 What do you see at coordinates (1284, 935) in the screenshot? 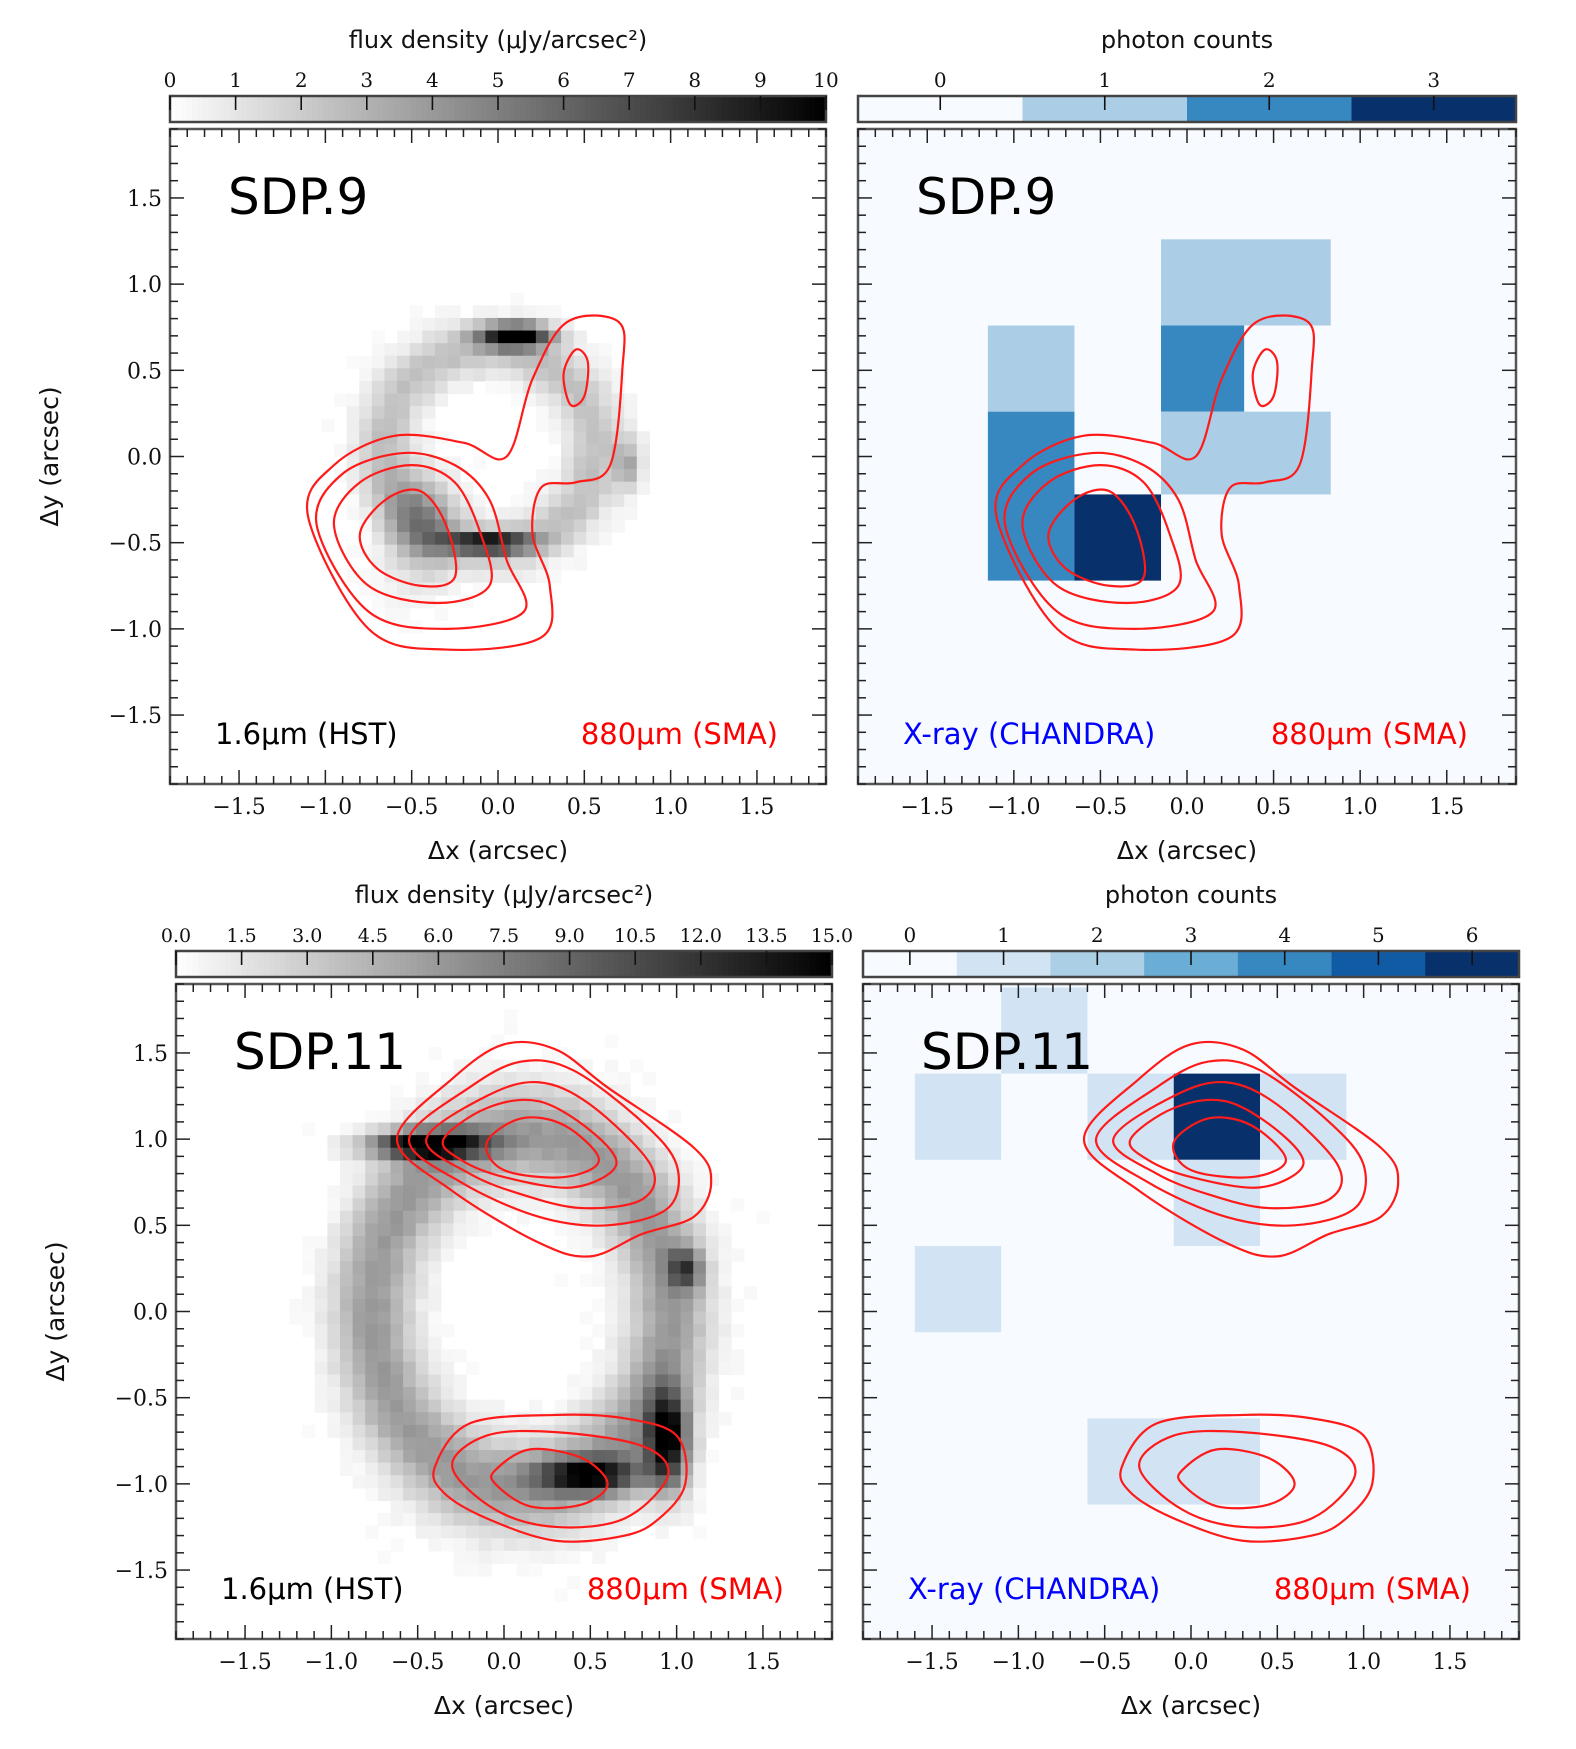
I see `colorbar-tick-label: 4` at bounding box center [1284, 935].